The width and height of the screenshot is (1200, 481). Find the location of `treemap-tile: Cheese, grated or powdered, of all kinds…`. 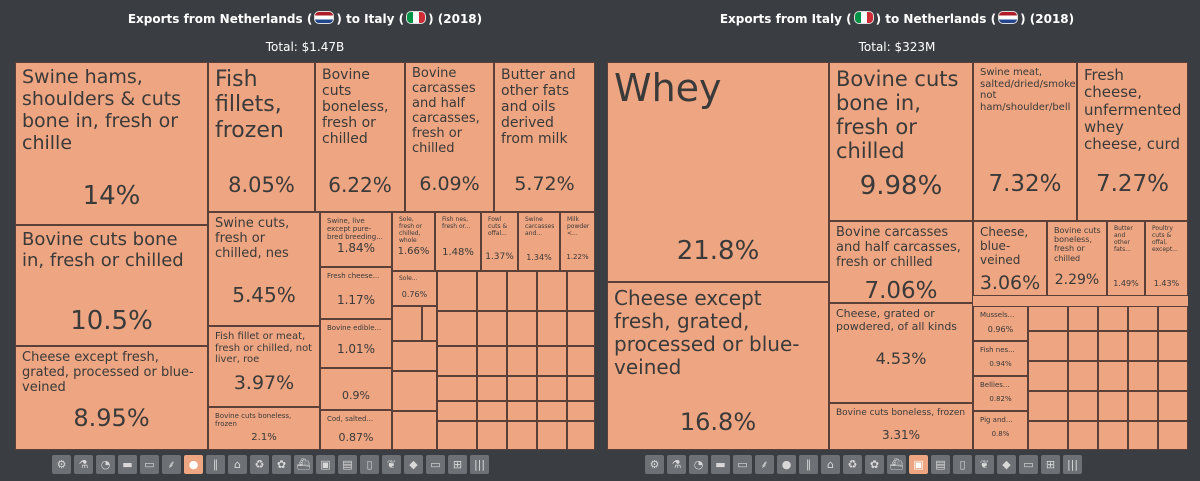

treemap-tile: Cheese, grated or powdered, of all kinds… is located at coordinates (901, 353).